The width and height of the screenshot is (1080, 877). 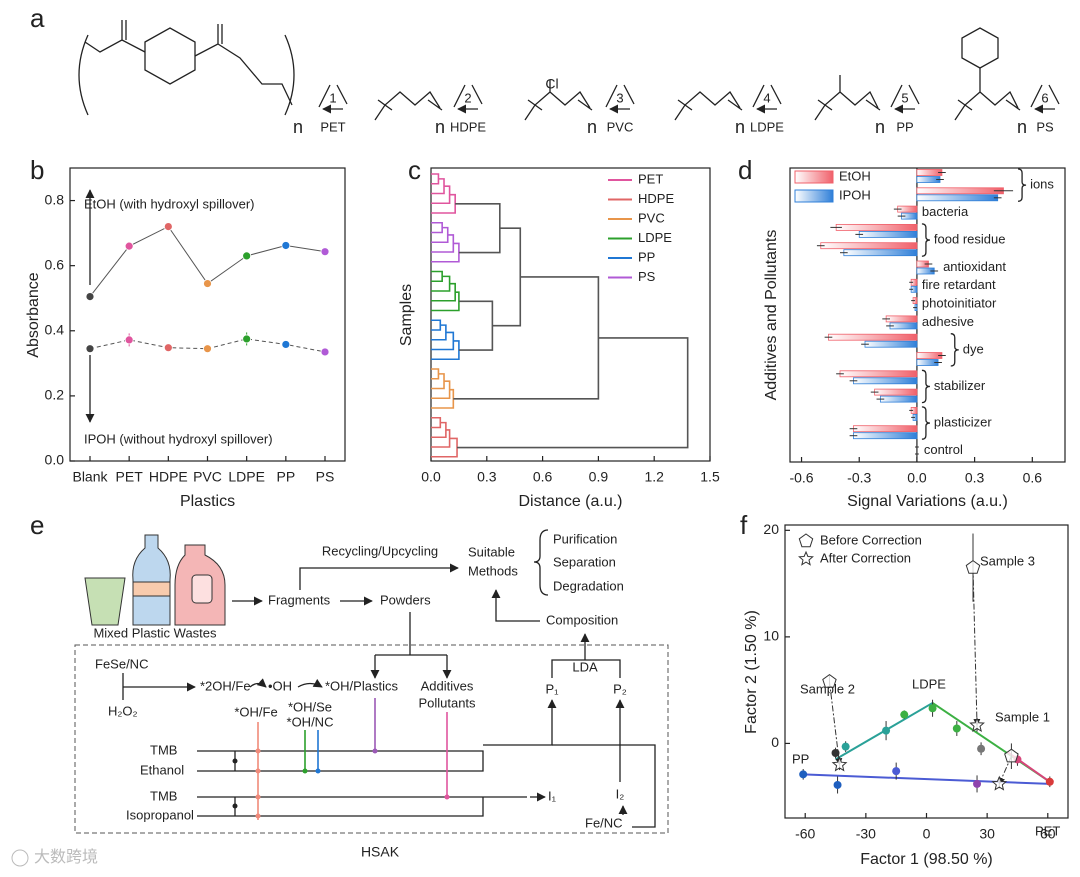 I want to click on legend-label: PP, so click(x=646, y=256).